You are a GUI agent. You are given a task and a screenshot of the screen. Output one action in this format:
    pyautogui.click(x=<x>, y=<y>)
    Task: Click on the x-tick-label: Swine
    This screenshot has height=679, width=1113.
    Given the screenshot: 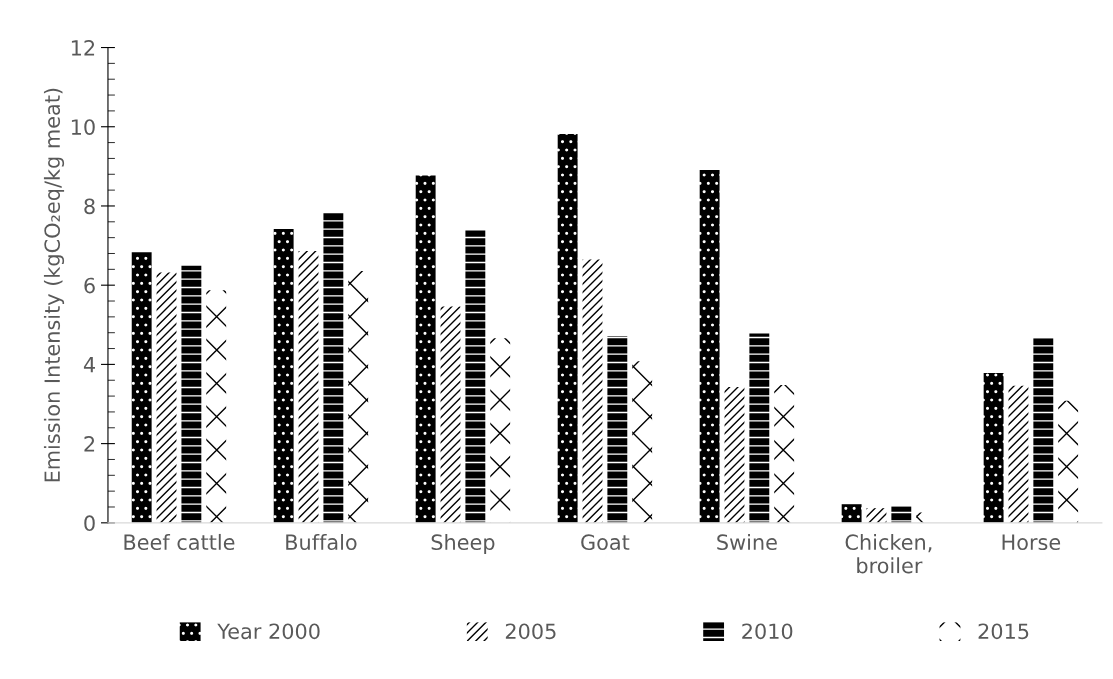 What is the action you would take?
    pyautogui.click(x=747, y=542)
    